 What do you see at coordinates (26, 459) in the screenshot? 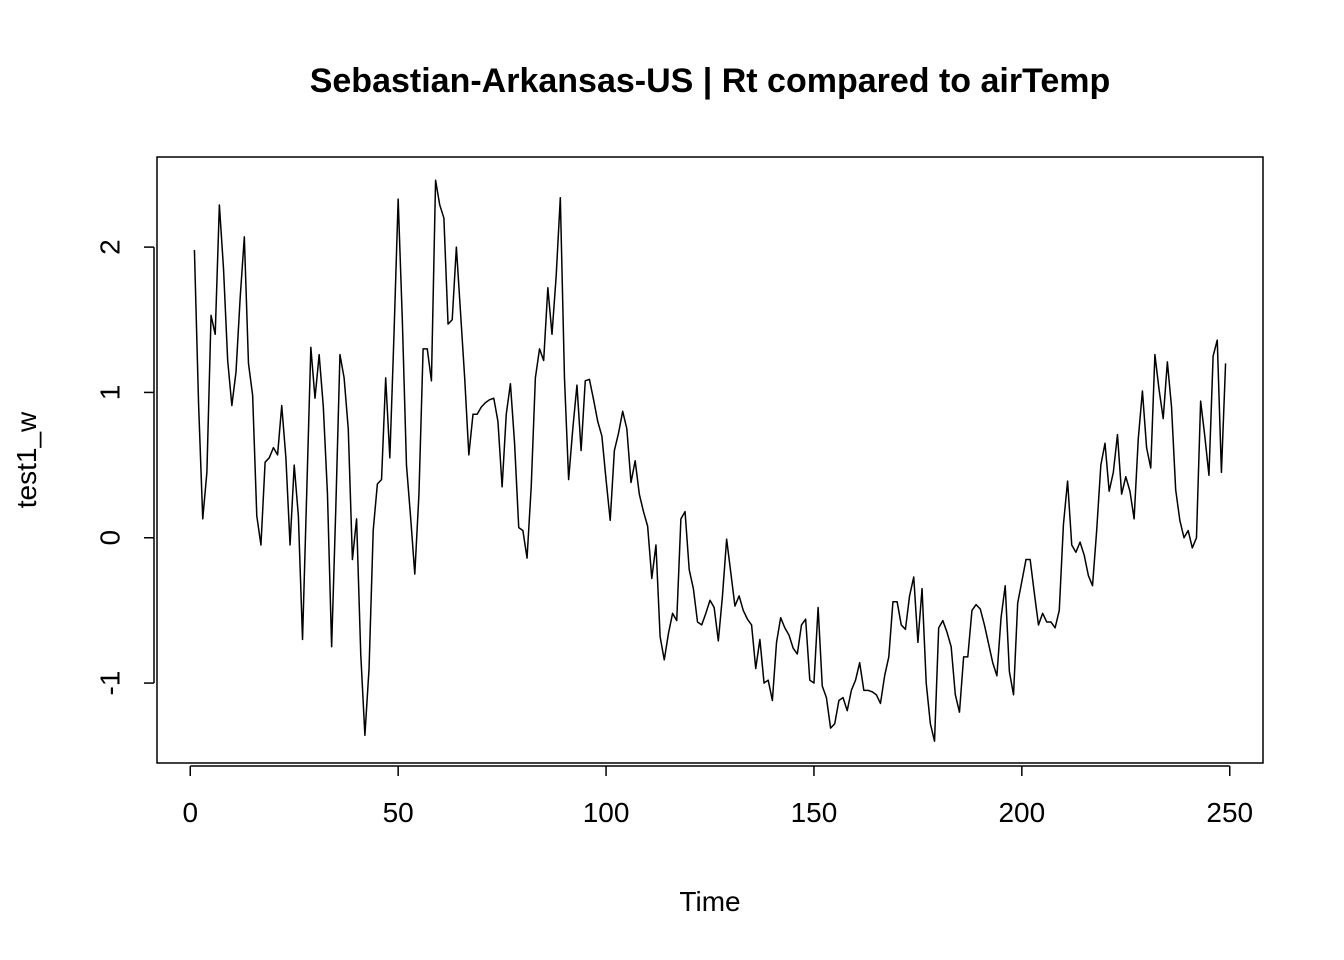
I see `y-axis-label: test1_w` at bounding box center [26, 459].